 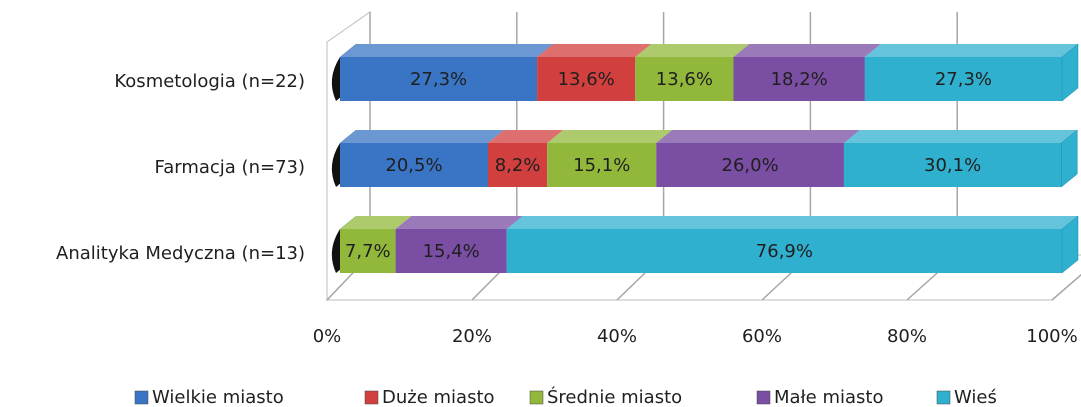 I want to click on legend-label: Duże miasto, so click(x=438, y=397).